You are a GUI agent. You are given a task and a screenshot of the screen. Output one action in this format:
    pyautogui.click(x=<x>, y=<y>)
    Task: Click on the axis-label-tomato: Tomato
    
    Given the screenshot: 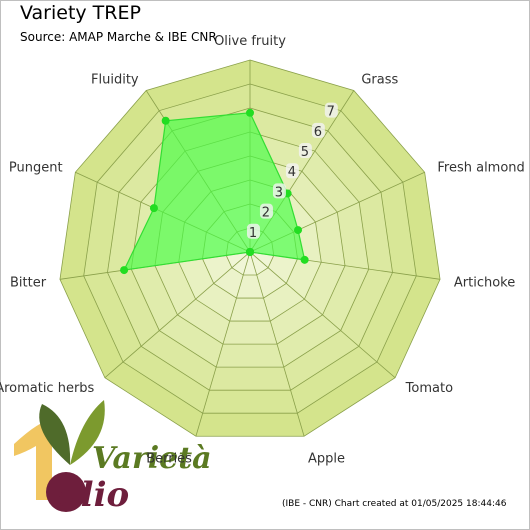 What is the action you would take?
    pyautogui.click(x=429, y=388)
    